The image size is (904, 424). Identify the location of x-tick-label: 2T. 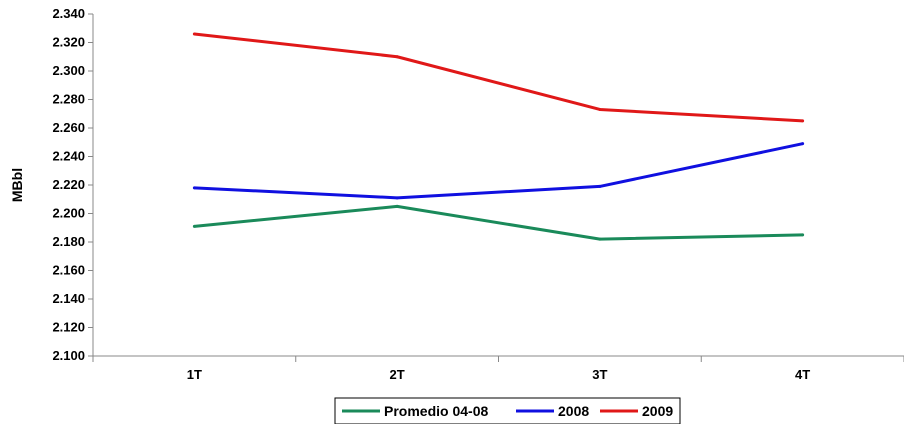
(397, 374).